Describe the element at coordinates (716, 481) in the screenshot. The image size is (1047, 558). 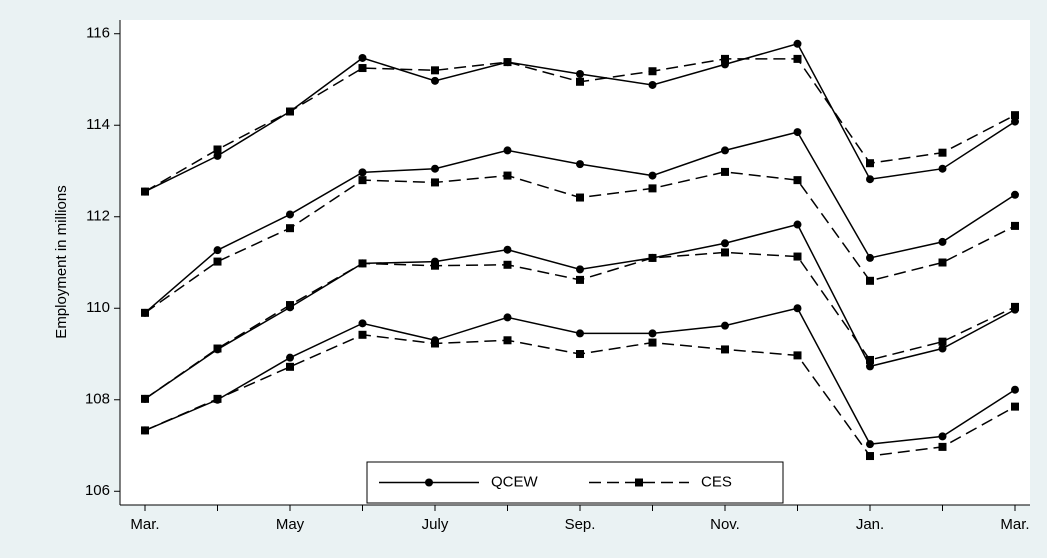
I see `legend-label: CES` at that location.